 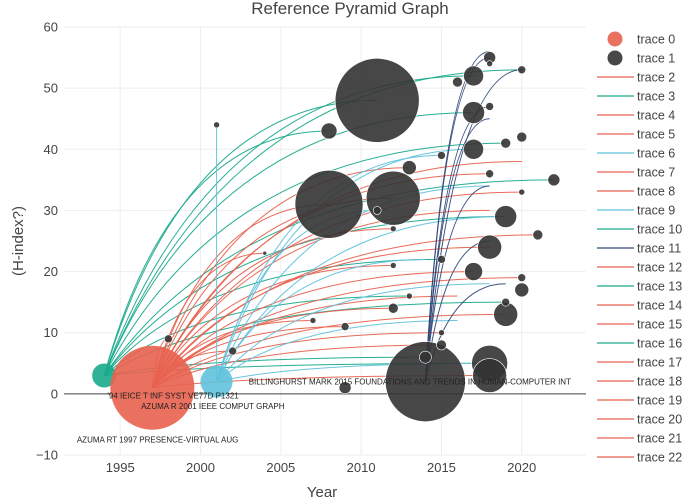 I want to click on x-tick-label: 1995, so click(x=120, y=467).